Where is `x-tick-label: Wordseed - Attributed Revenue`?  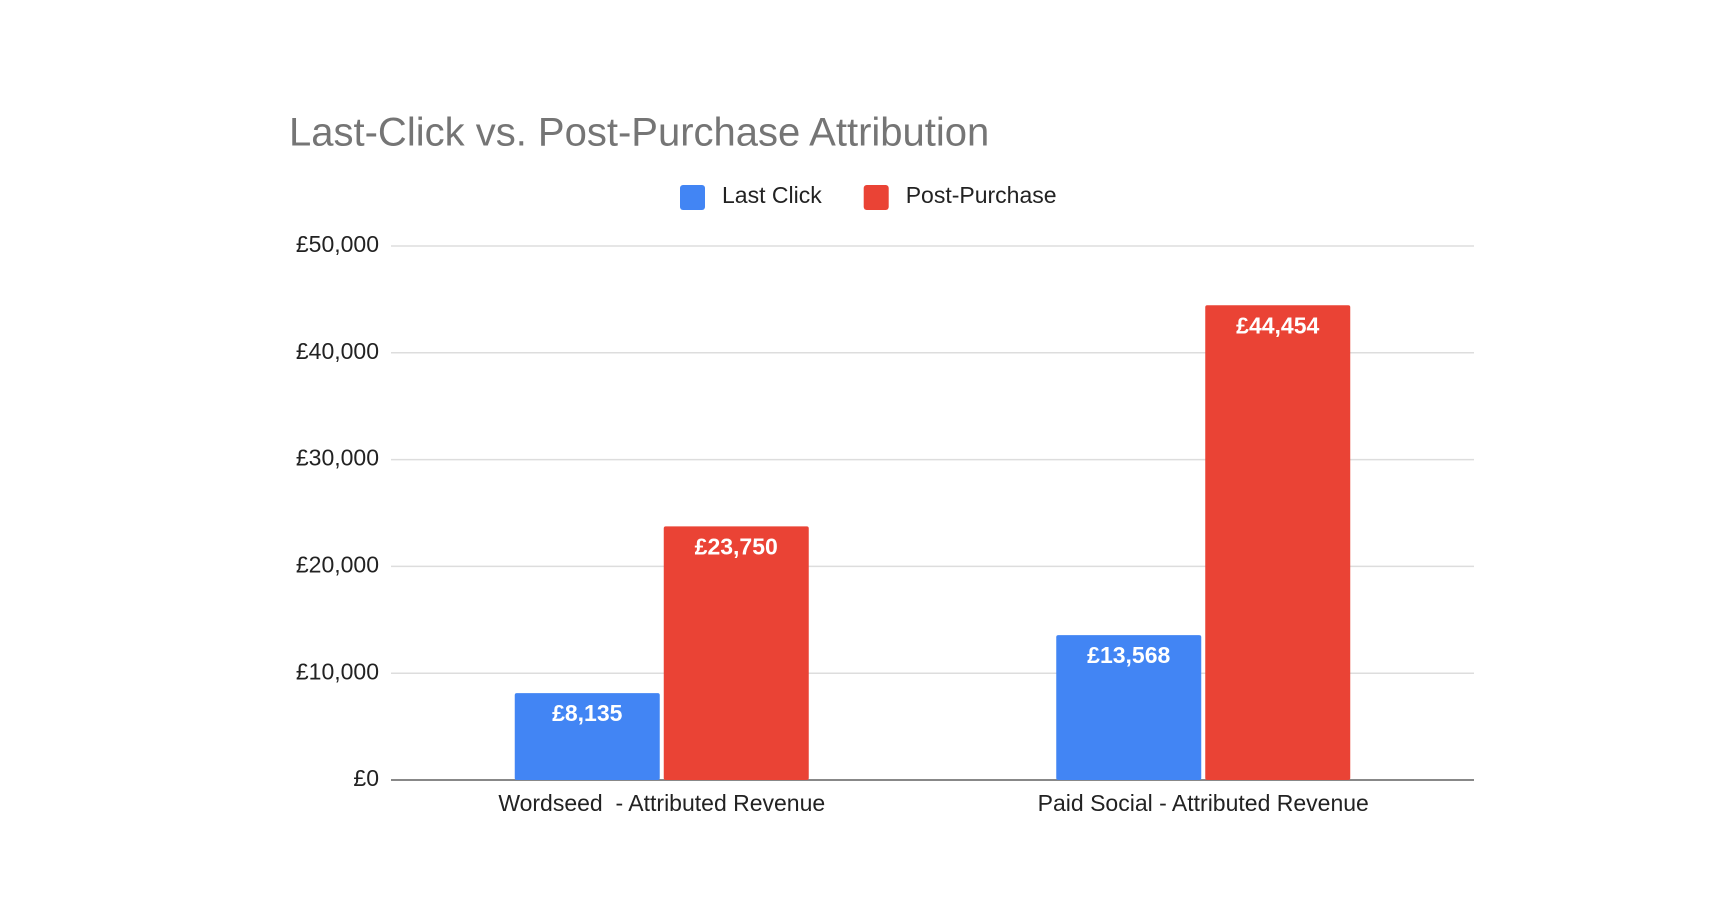 x-tick-label: Wordseed - Attributed Revenue is located at coordinates (661, 803).